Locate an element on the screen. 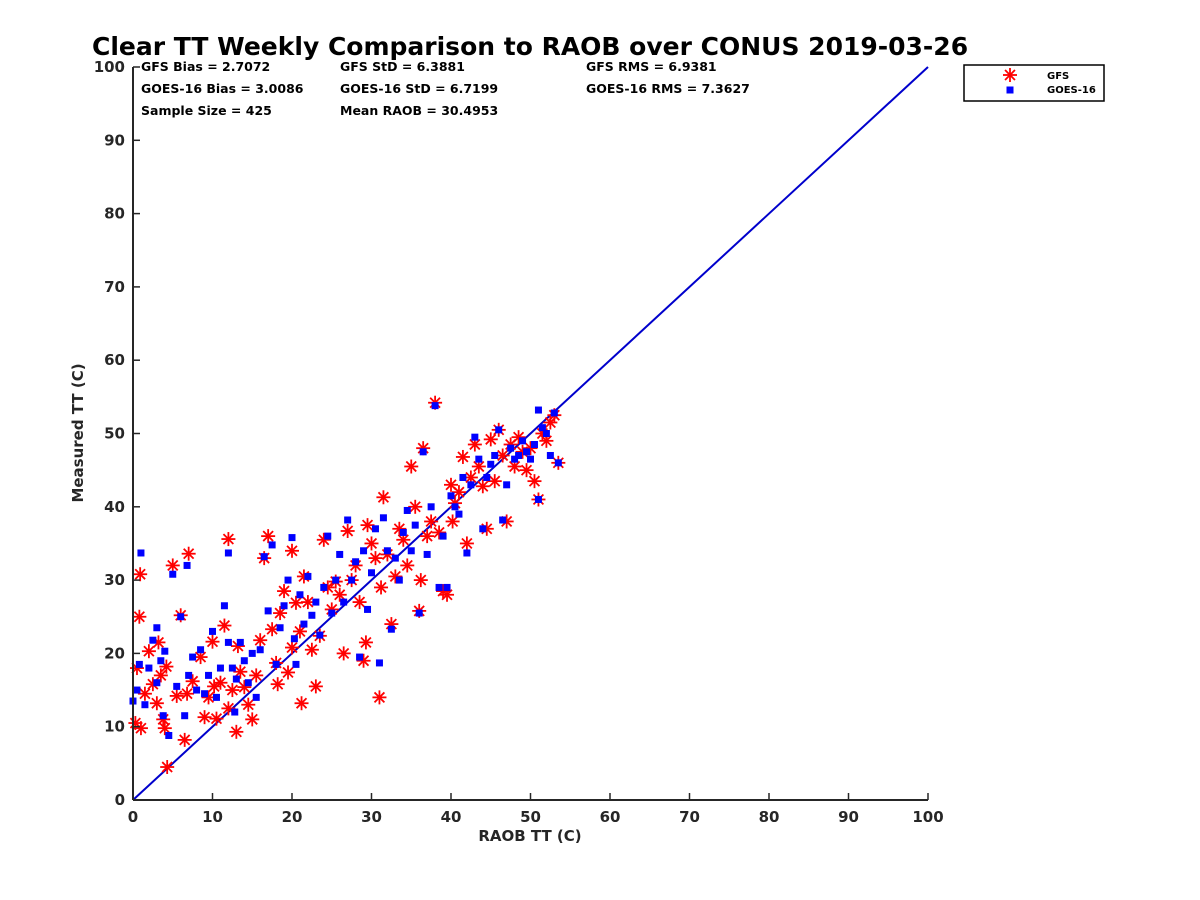  legend-goes16-label: GOES-16 is located at coordinates (1071, 90).